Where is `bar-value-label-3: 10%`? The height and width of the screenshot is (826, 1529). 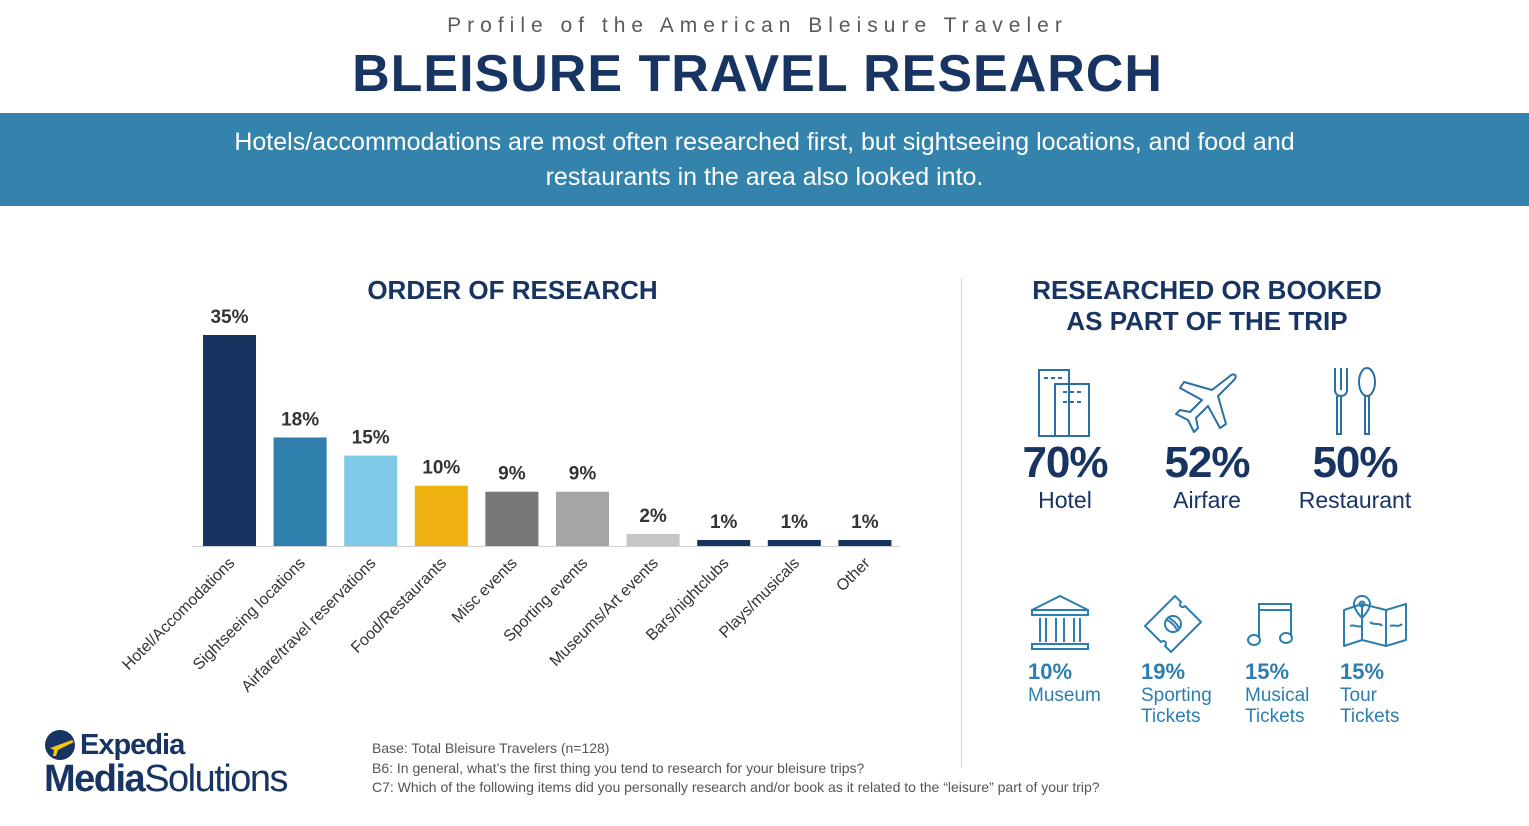 bar-value-label-3: 10% is located at coordinates (441, 468).